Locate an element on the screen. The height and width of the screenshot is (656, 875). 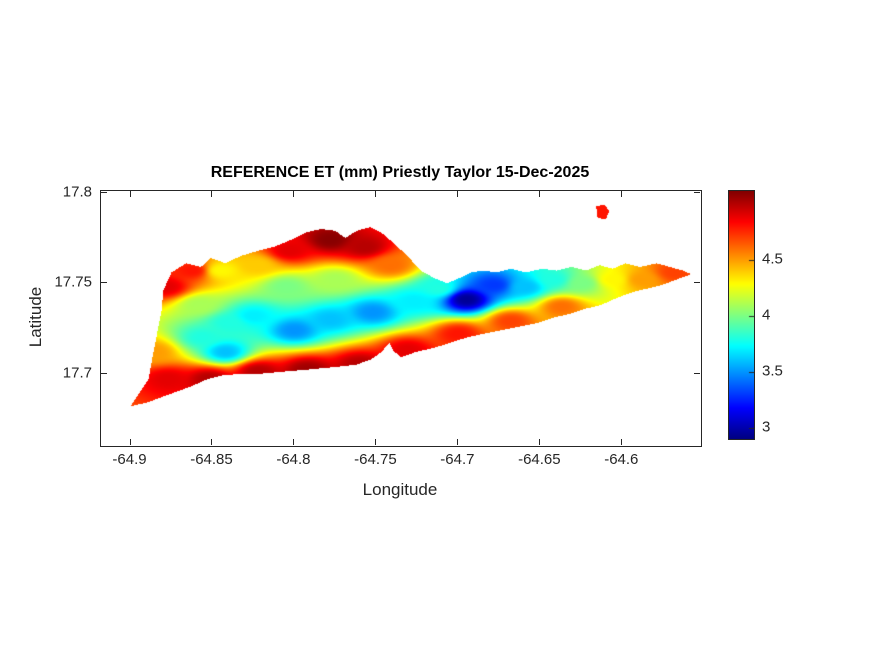
x-tick-label: -64.75 is located at coordinates (375, 459).